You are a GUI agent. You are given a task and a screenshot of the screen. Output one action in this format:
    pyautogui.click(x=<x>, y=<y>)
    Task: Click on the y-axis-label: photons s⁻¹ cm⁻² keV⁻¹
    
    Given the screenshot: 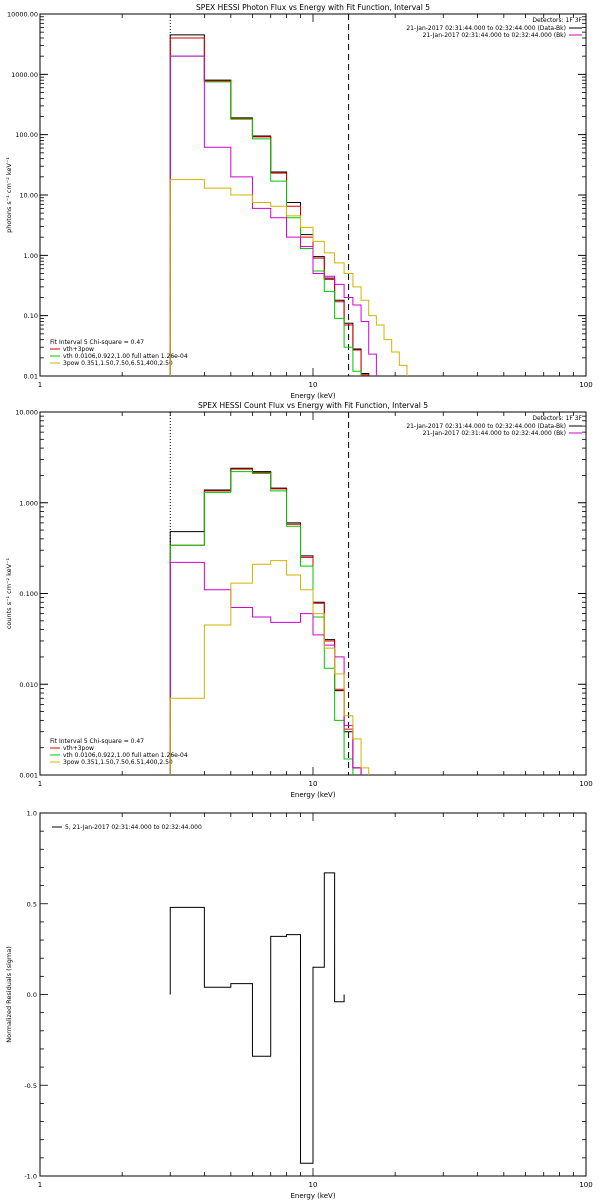 What is the action you would take?
    pyautogui.click(x=9, y=195)
    